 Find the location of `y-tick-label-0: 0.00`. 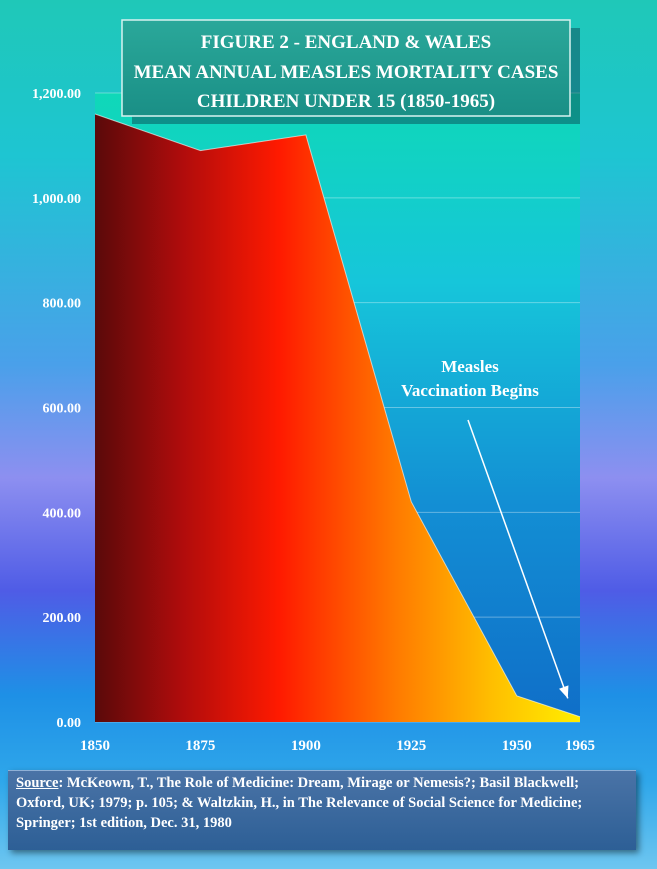

y-tick-label-0: 0.00 is located at coordinates (69, 723).